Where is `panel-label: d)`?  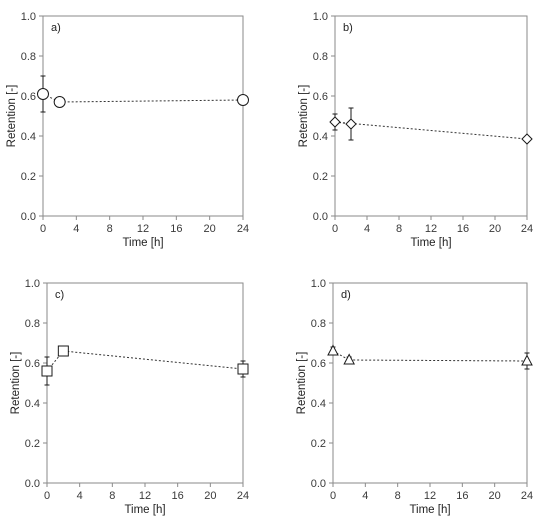 panel-label: d) is located at coordinates (346, 295).